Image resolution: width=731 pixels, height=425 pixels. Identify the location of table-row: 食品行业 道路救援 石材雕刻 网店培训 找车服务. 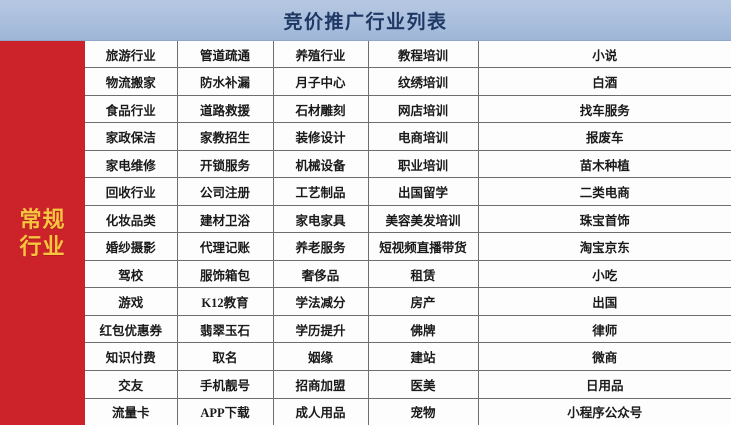
(408, 109).